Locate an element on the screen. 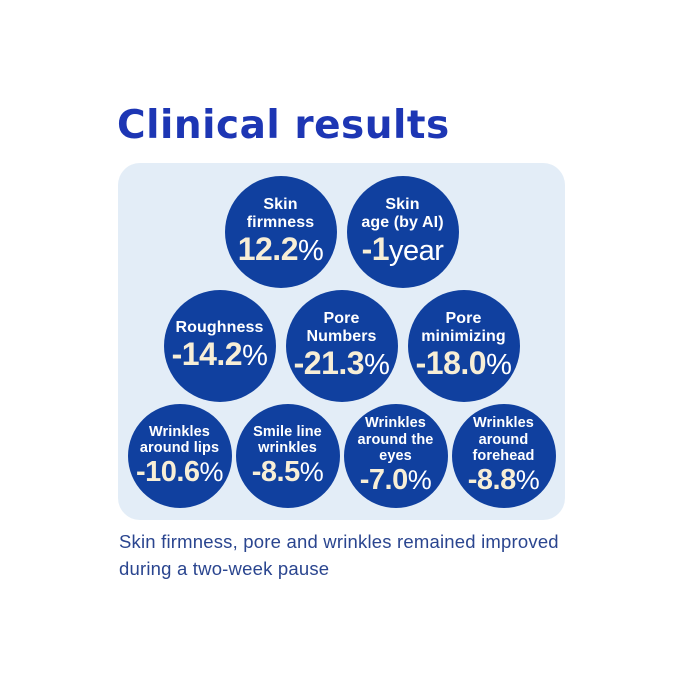 This screenshot has height=680, width=679. stat-number: -8.8 is located at coordinates (491, 480).